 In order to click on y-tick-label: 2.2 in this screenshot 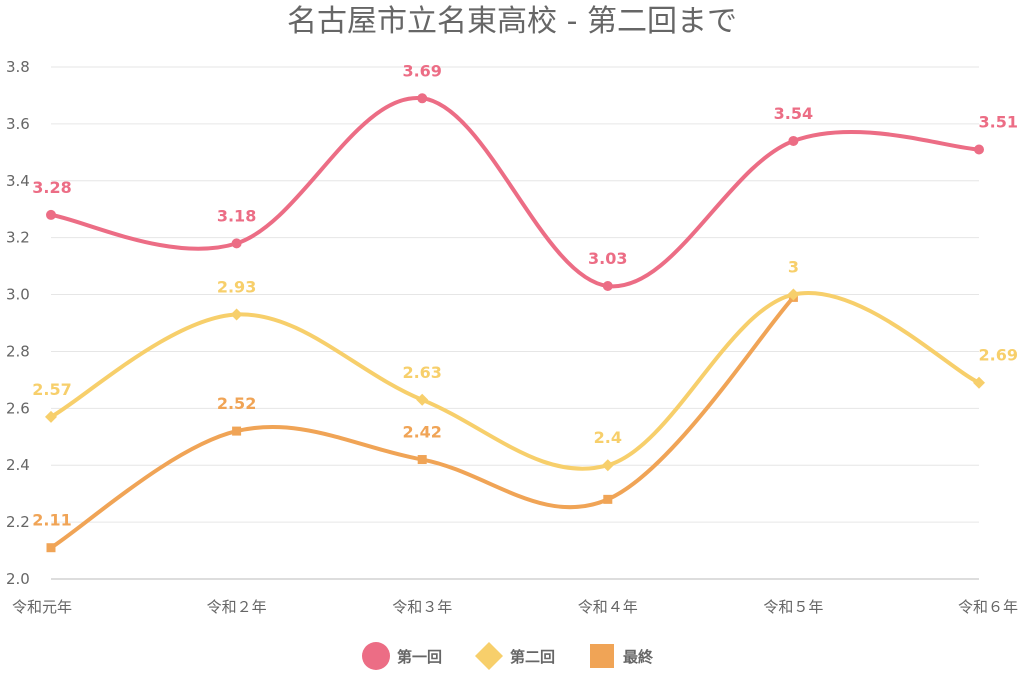, I will do `click(18, 522)`.